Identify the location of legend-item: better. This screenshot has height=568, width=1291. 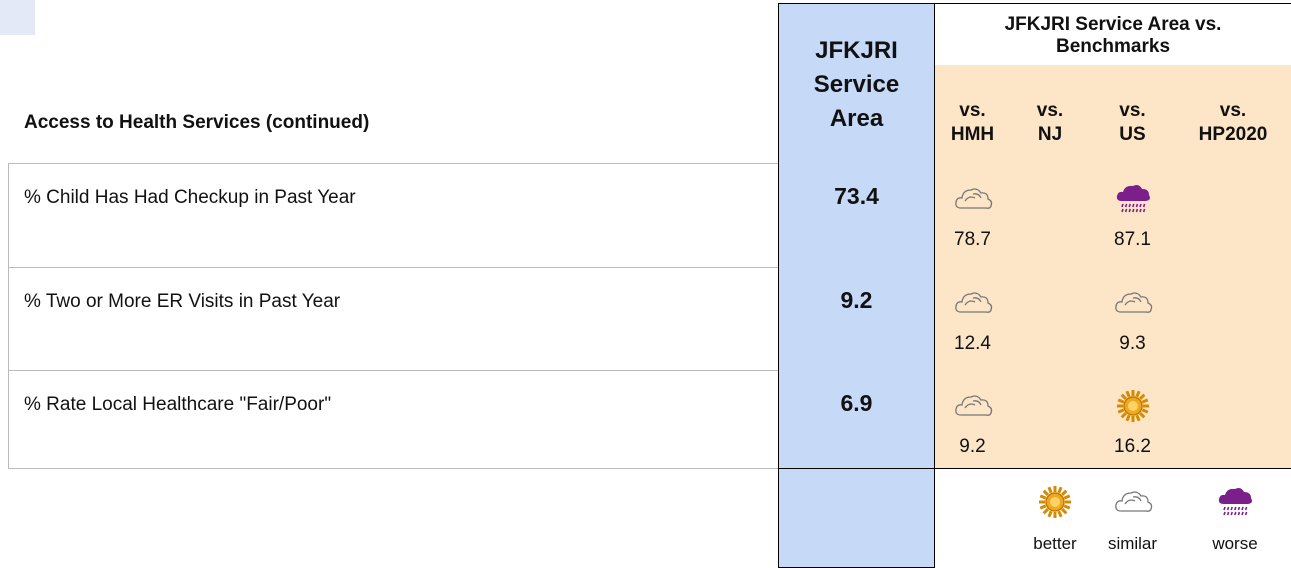
(1055, 519).